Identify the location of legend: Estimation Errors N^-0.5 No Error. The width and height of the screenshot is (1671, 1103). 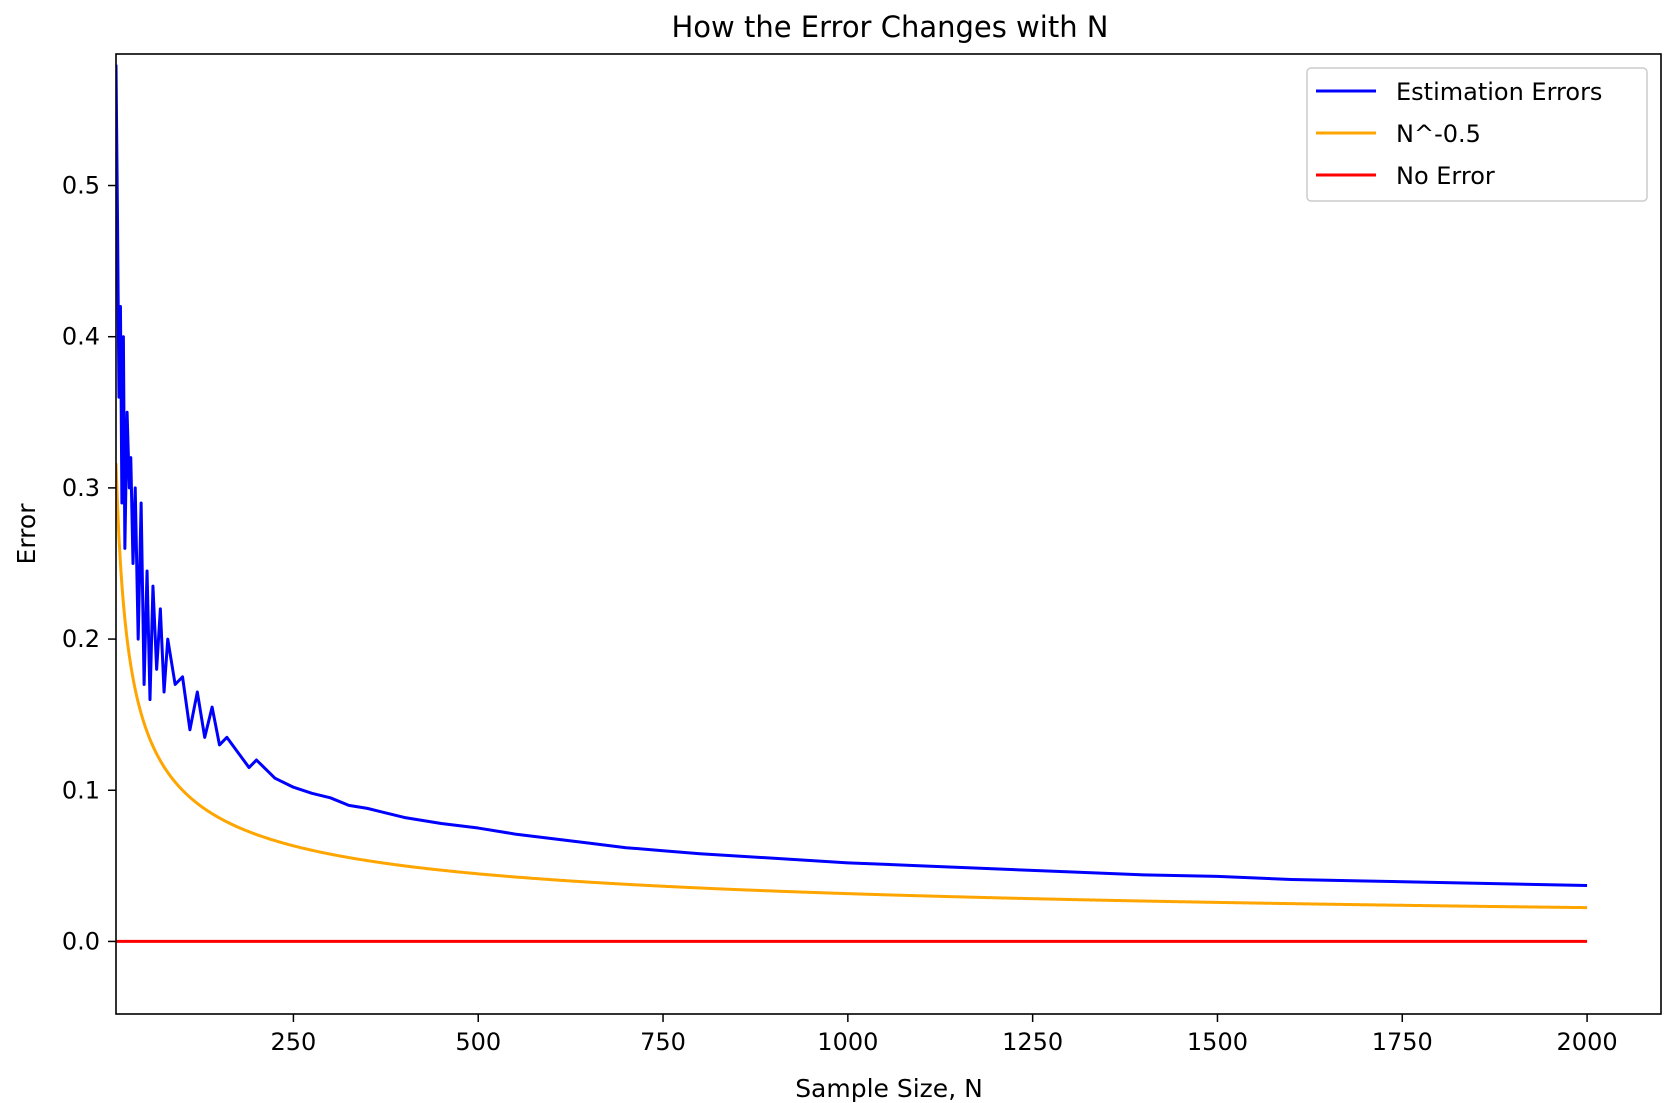
(1477, 134).